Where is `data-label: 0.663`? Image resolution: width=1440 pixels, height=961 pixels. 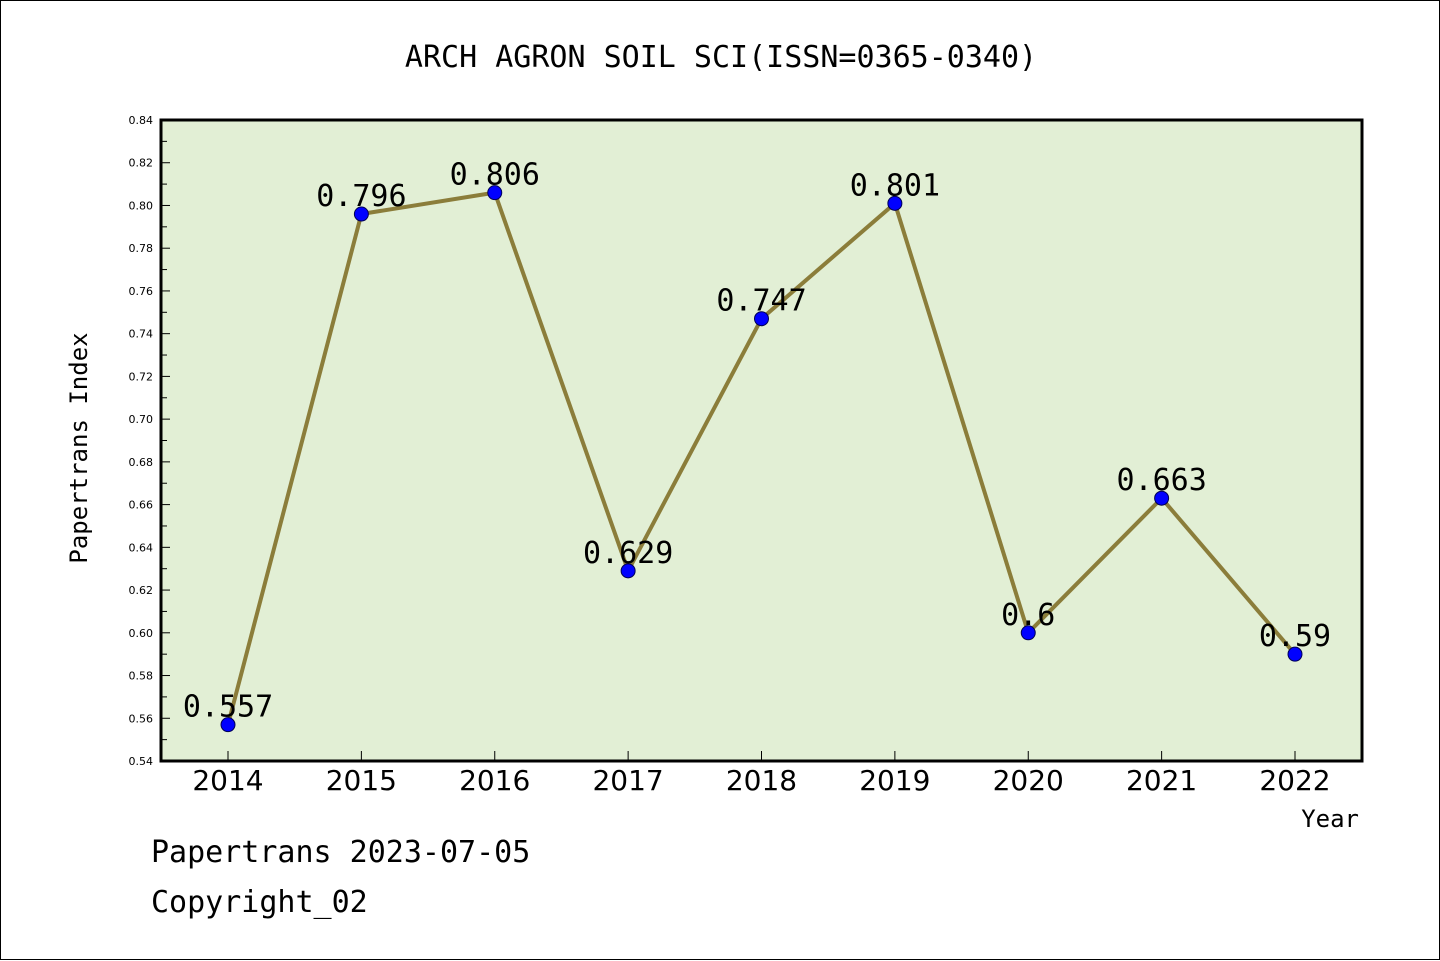 data-label: 0.663 is located at coordinates (1161, 480).